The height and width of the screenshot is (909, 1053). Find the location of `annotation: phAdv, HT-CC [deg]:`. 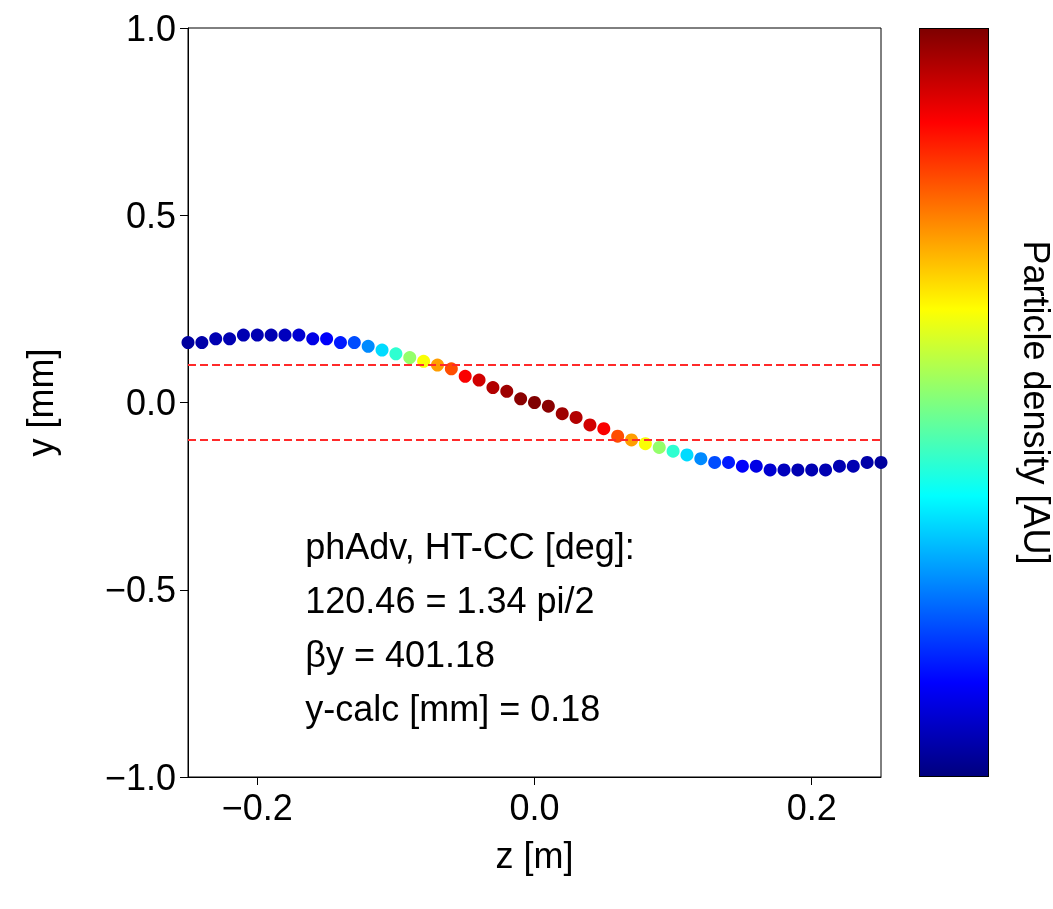

annotation: phAdv, HT-CC [deg]: is located at coordinates (470, 546).